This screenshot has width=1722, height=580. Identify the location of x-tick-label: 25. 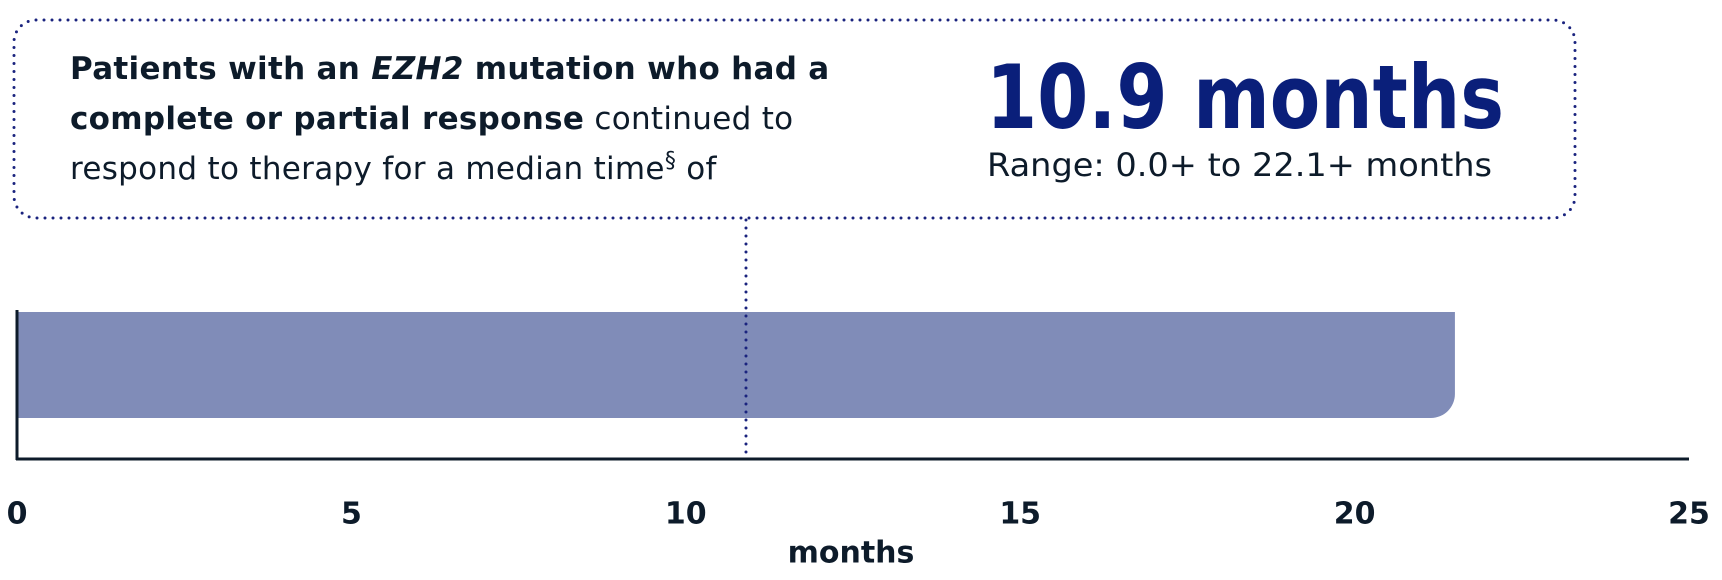
(1689, 514).